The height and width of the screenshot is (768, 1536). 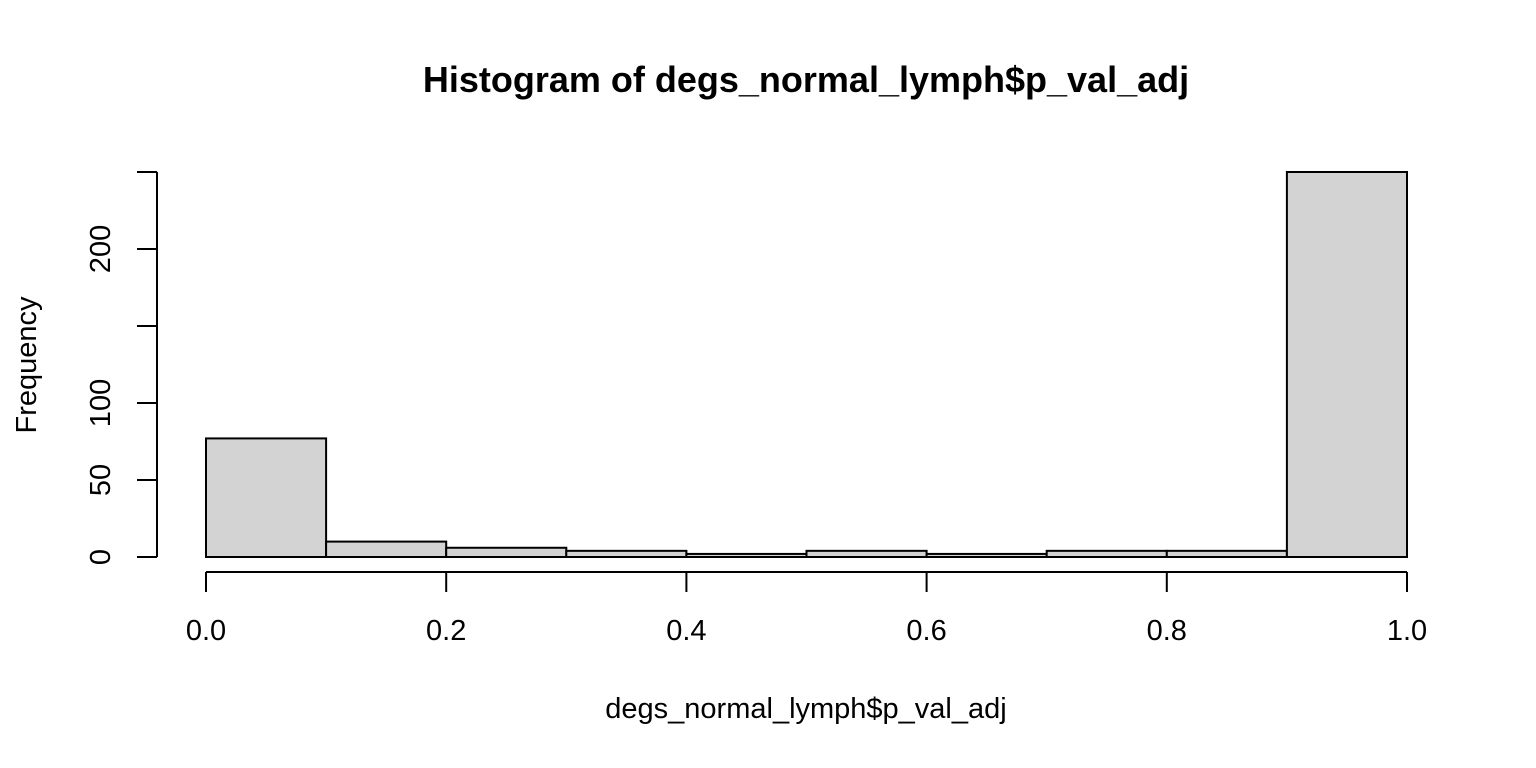 I want to click on y-axis: 0 50 100 200, so click(x=121, y=368).